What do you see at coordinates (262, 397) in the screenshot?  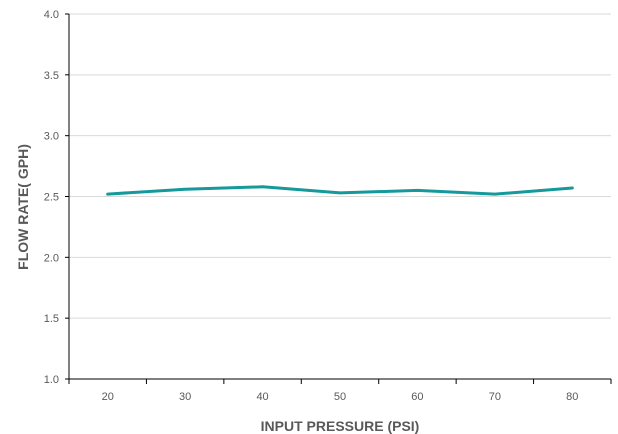 I see `x-tick-label: 40` at bounding box center [262, 397].